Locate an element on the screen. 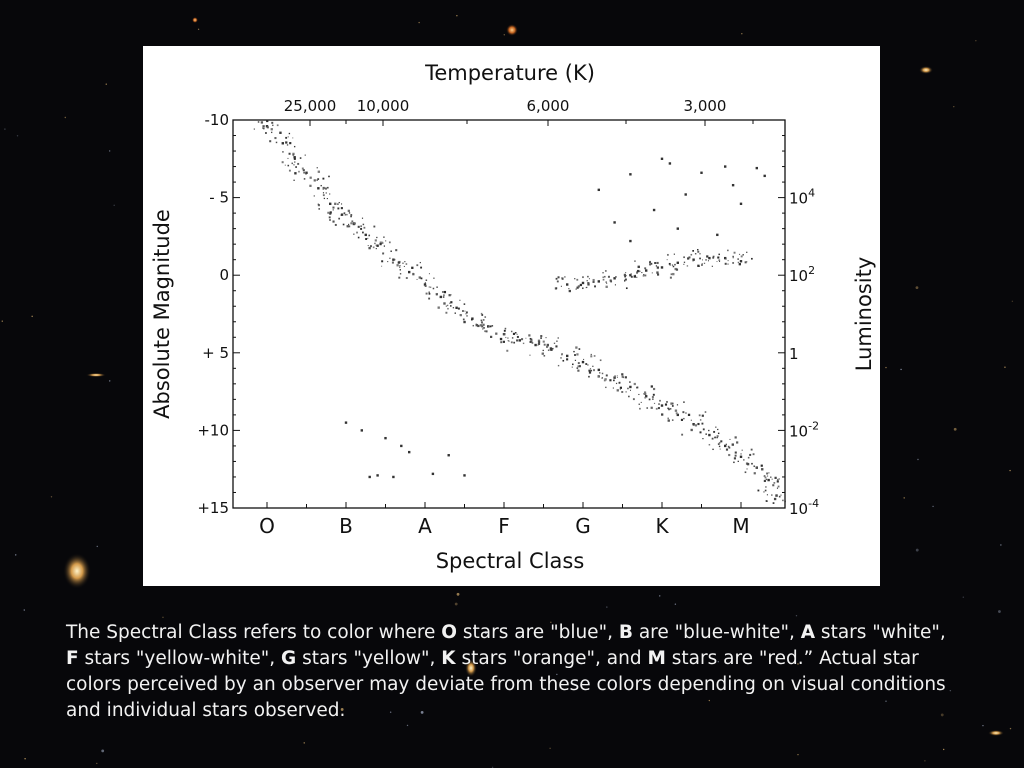 The width and height of the screenshot is (1024, 768). galaxy-blob is located at coordinates (471, 668).